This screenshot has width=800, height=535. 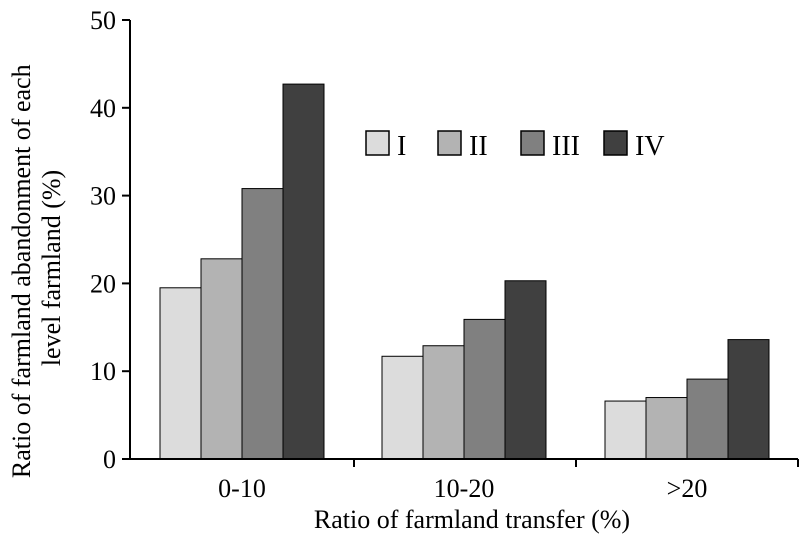 I want to click on legend-label-III: III, so click(x=566, y=146).